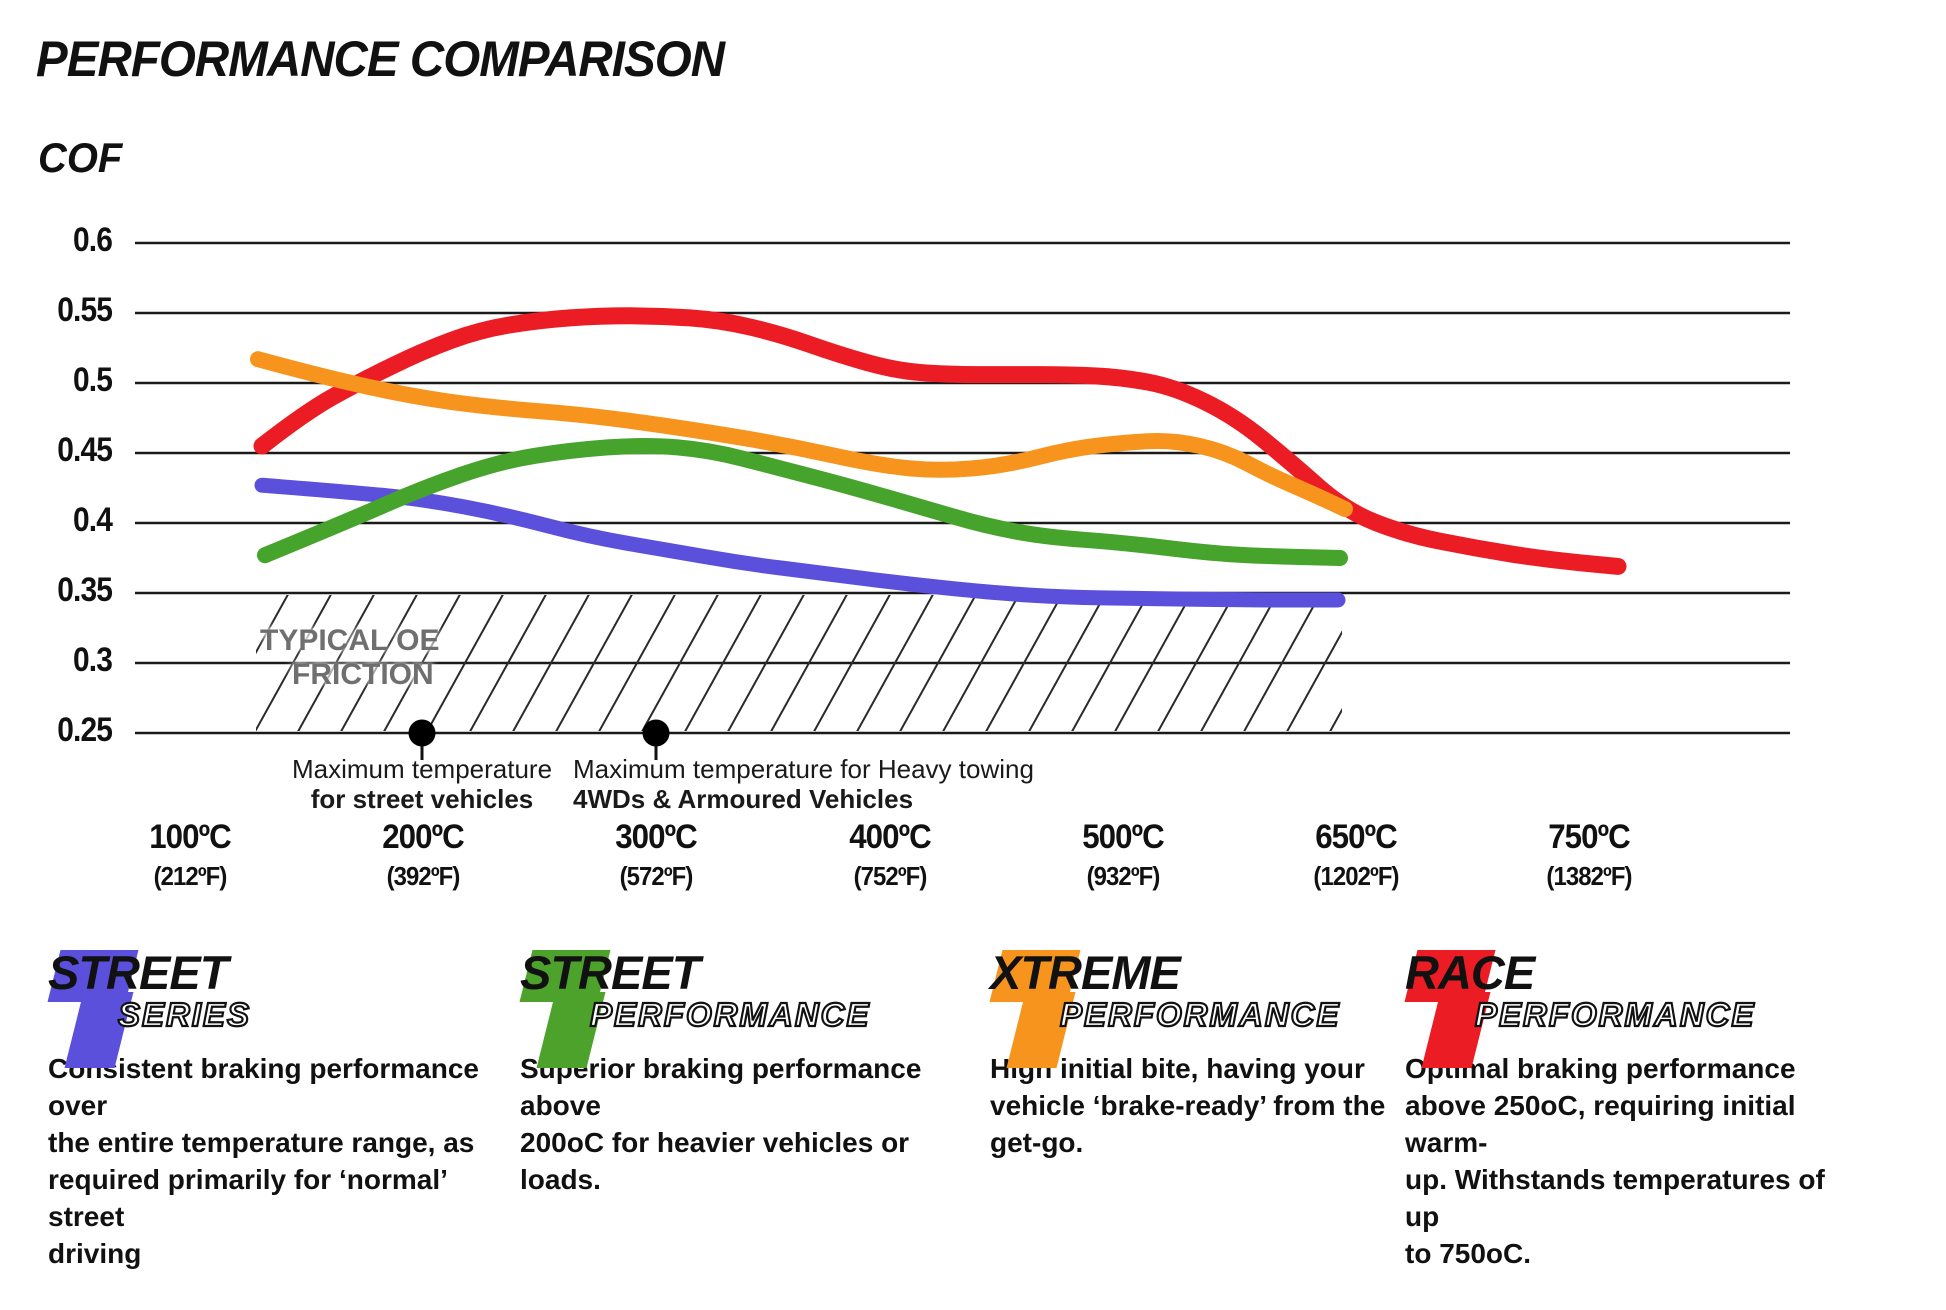 The width and height of the screenshot is (1946, 1310). What do you see at coordinates (93, 380) in the screenshot?
I see `y-tick-label-0.5: 0.5` at bounding box center [93, 380].